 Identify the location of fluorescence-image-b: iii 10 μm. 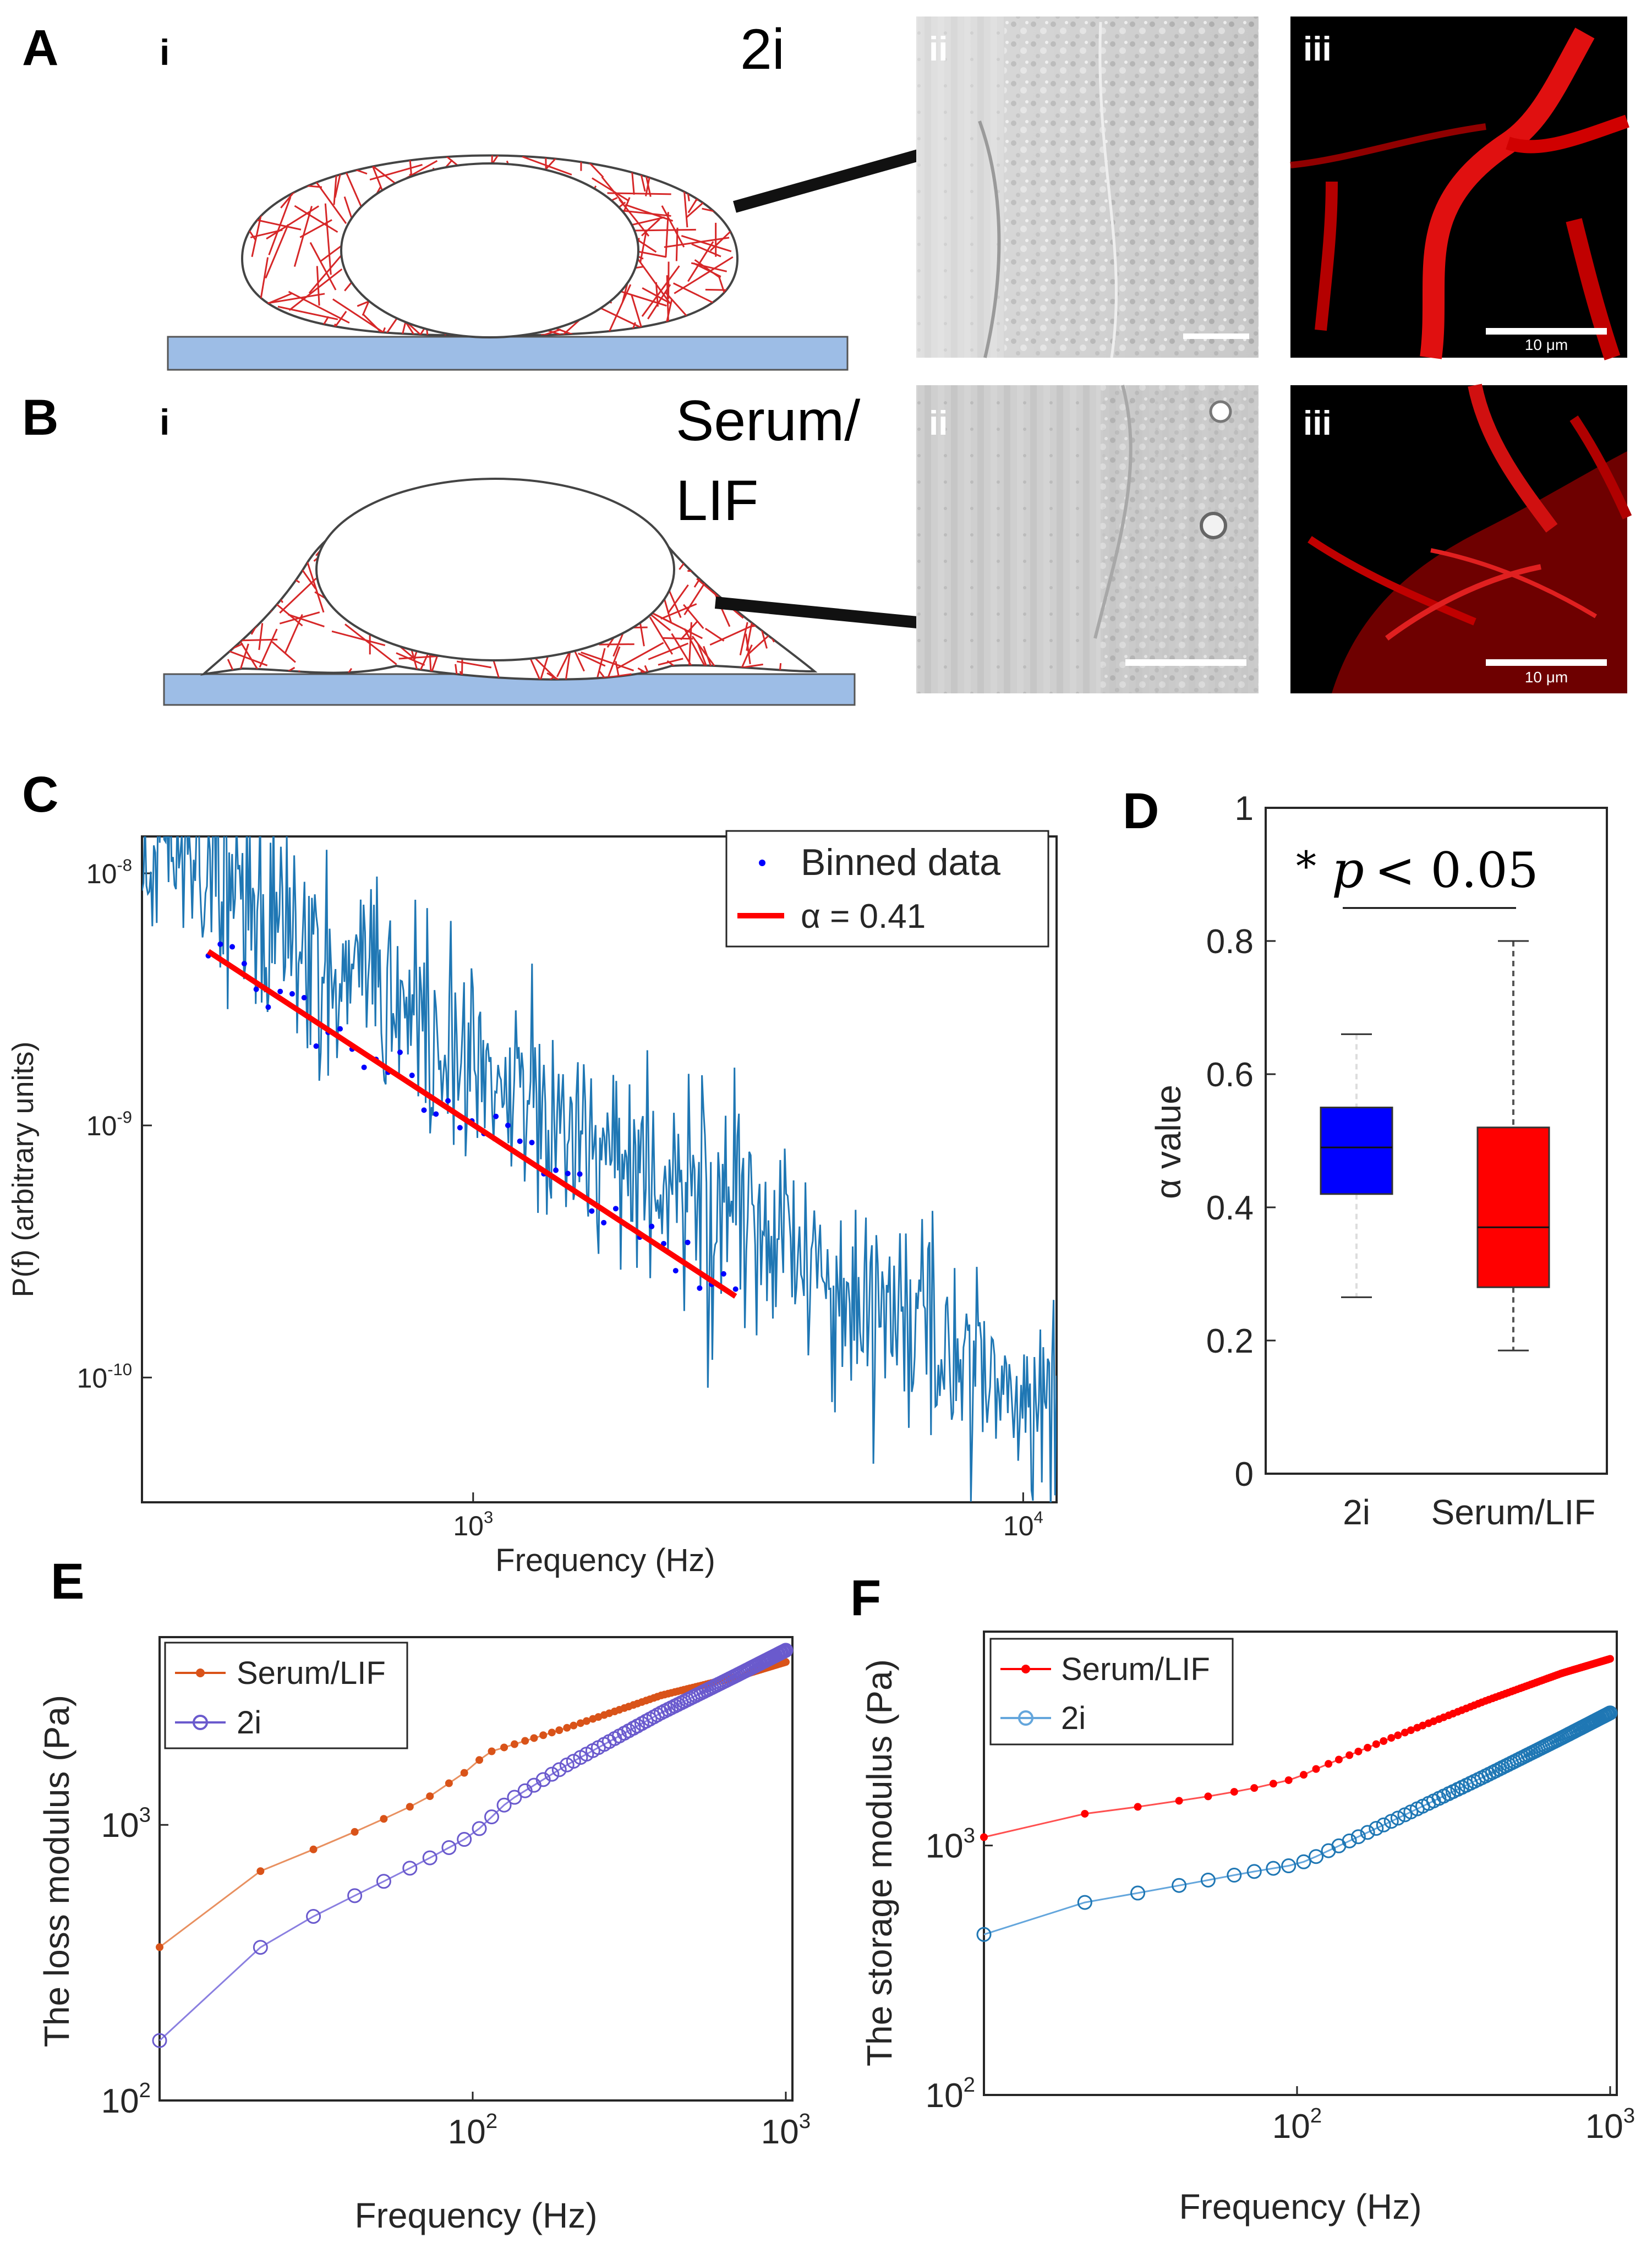
(1461, 538).